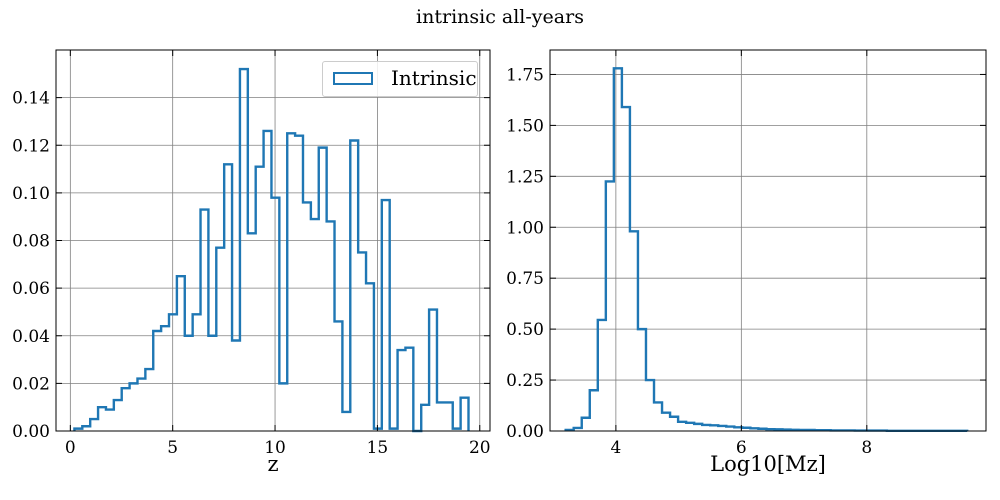  Describe the element at coordinates (525, 279) in the screenshot. I see `y-tick-label: 0.75` at that location.